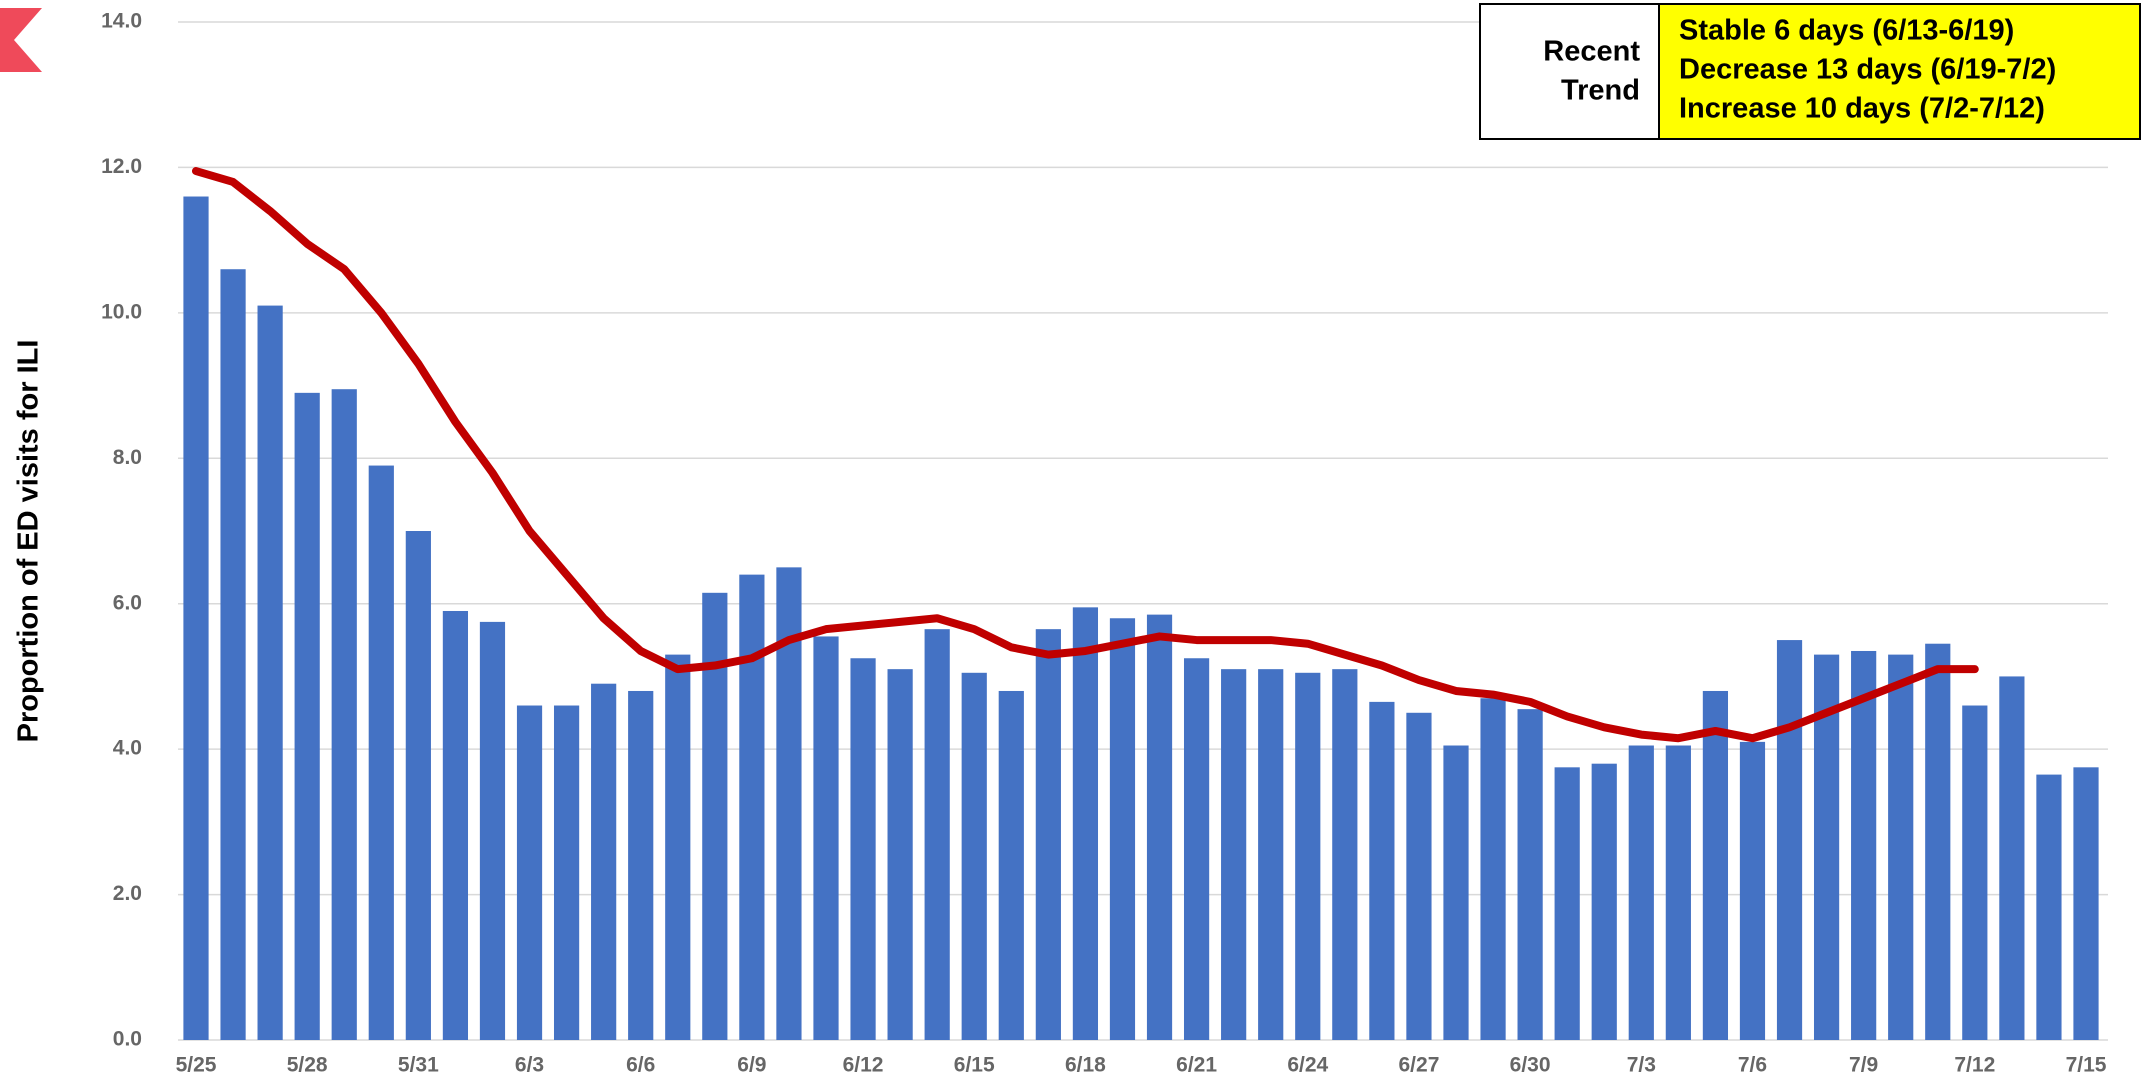 This screenshot has height=1081, width=2149. What do you see at coordinates (974, 1065) in the screenshot?
I see `x-tick-label: 6/15` at bounding box center [974, 1065].